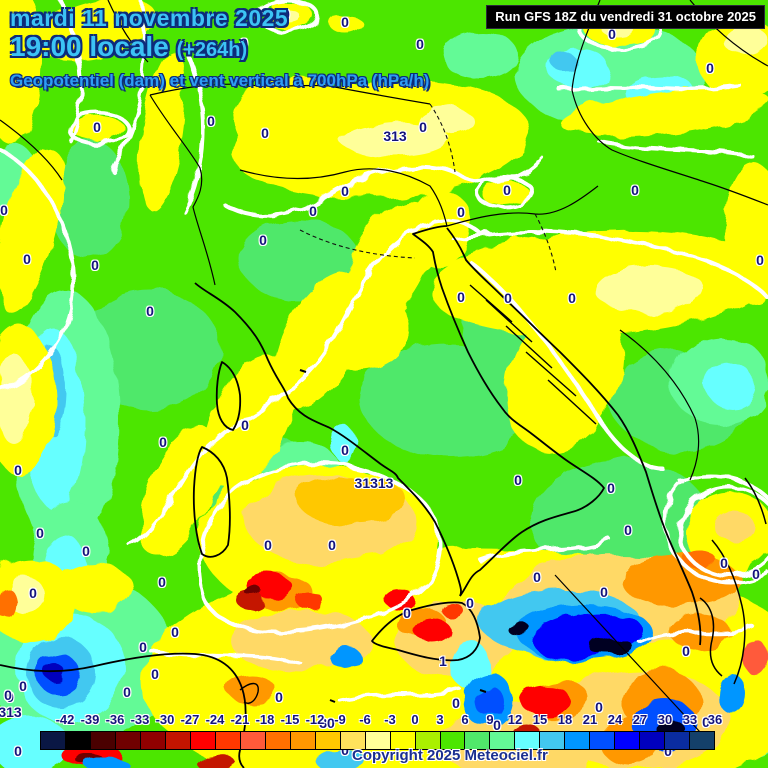 This screenshot has height=768, width=768. Describe the element at coordinates (625, 17) in the screenshot. I see `model-run-info: Run GFS 18Z du vendredi 31 octobre 2025` at that location.